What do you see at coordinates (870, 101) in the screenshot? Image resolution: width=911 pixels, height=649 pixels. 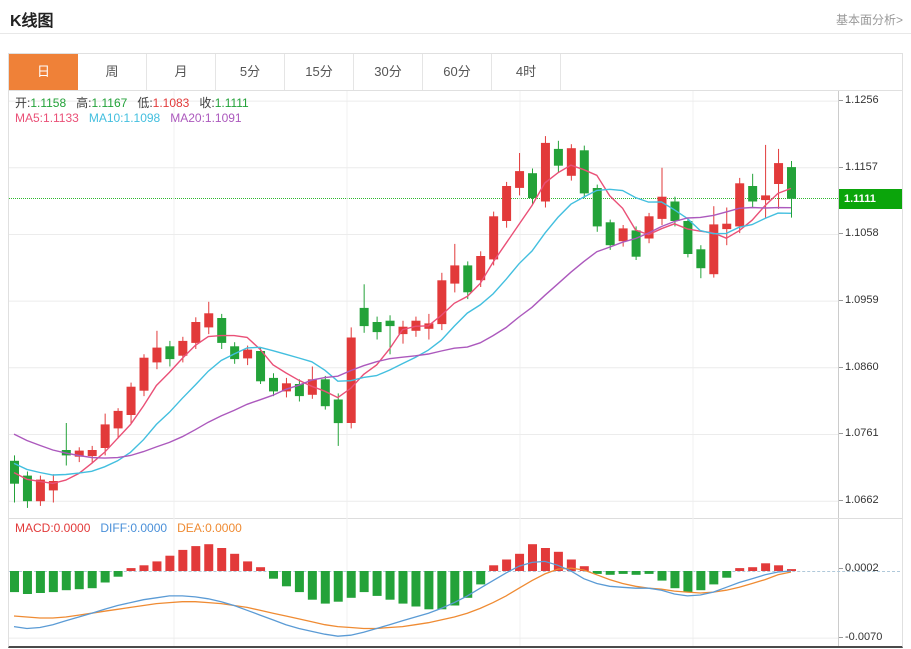 I see `price-axis-tick-label: 1.1256` at bounding box center [870, 101].